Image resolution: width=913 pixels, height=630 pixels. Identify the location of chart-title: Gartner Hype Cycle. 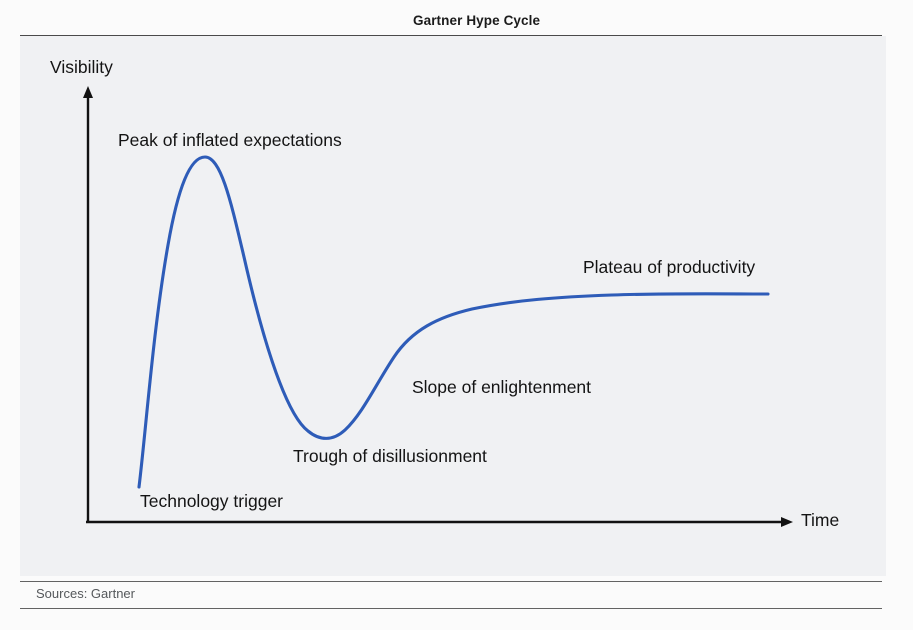
(477, 20).